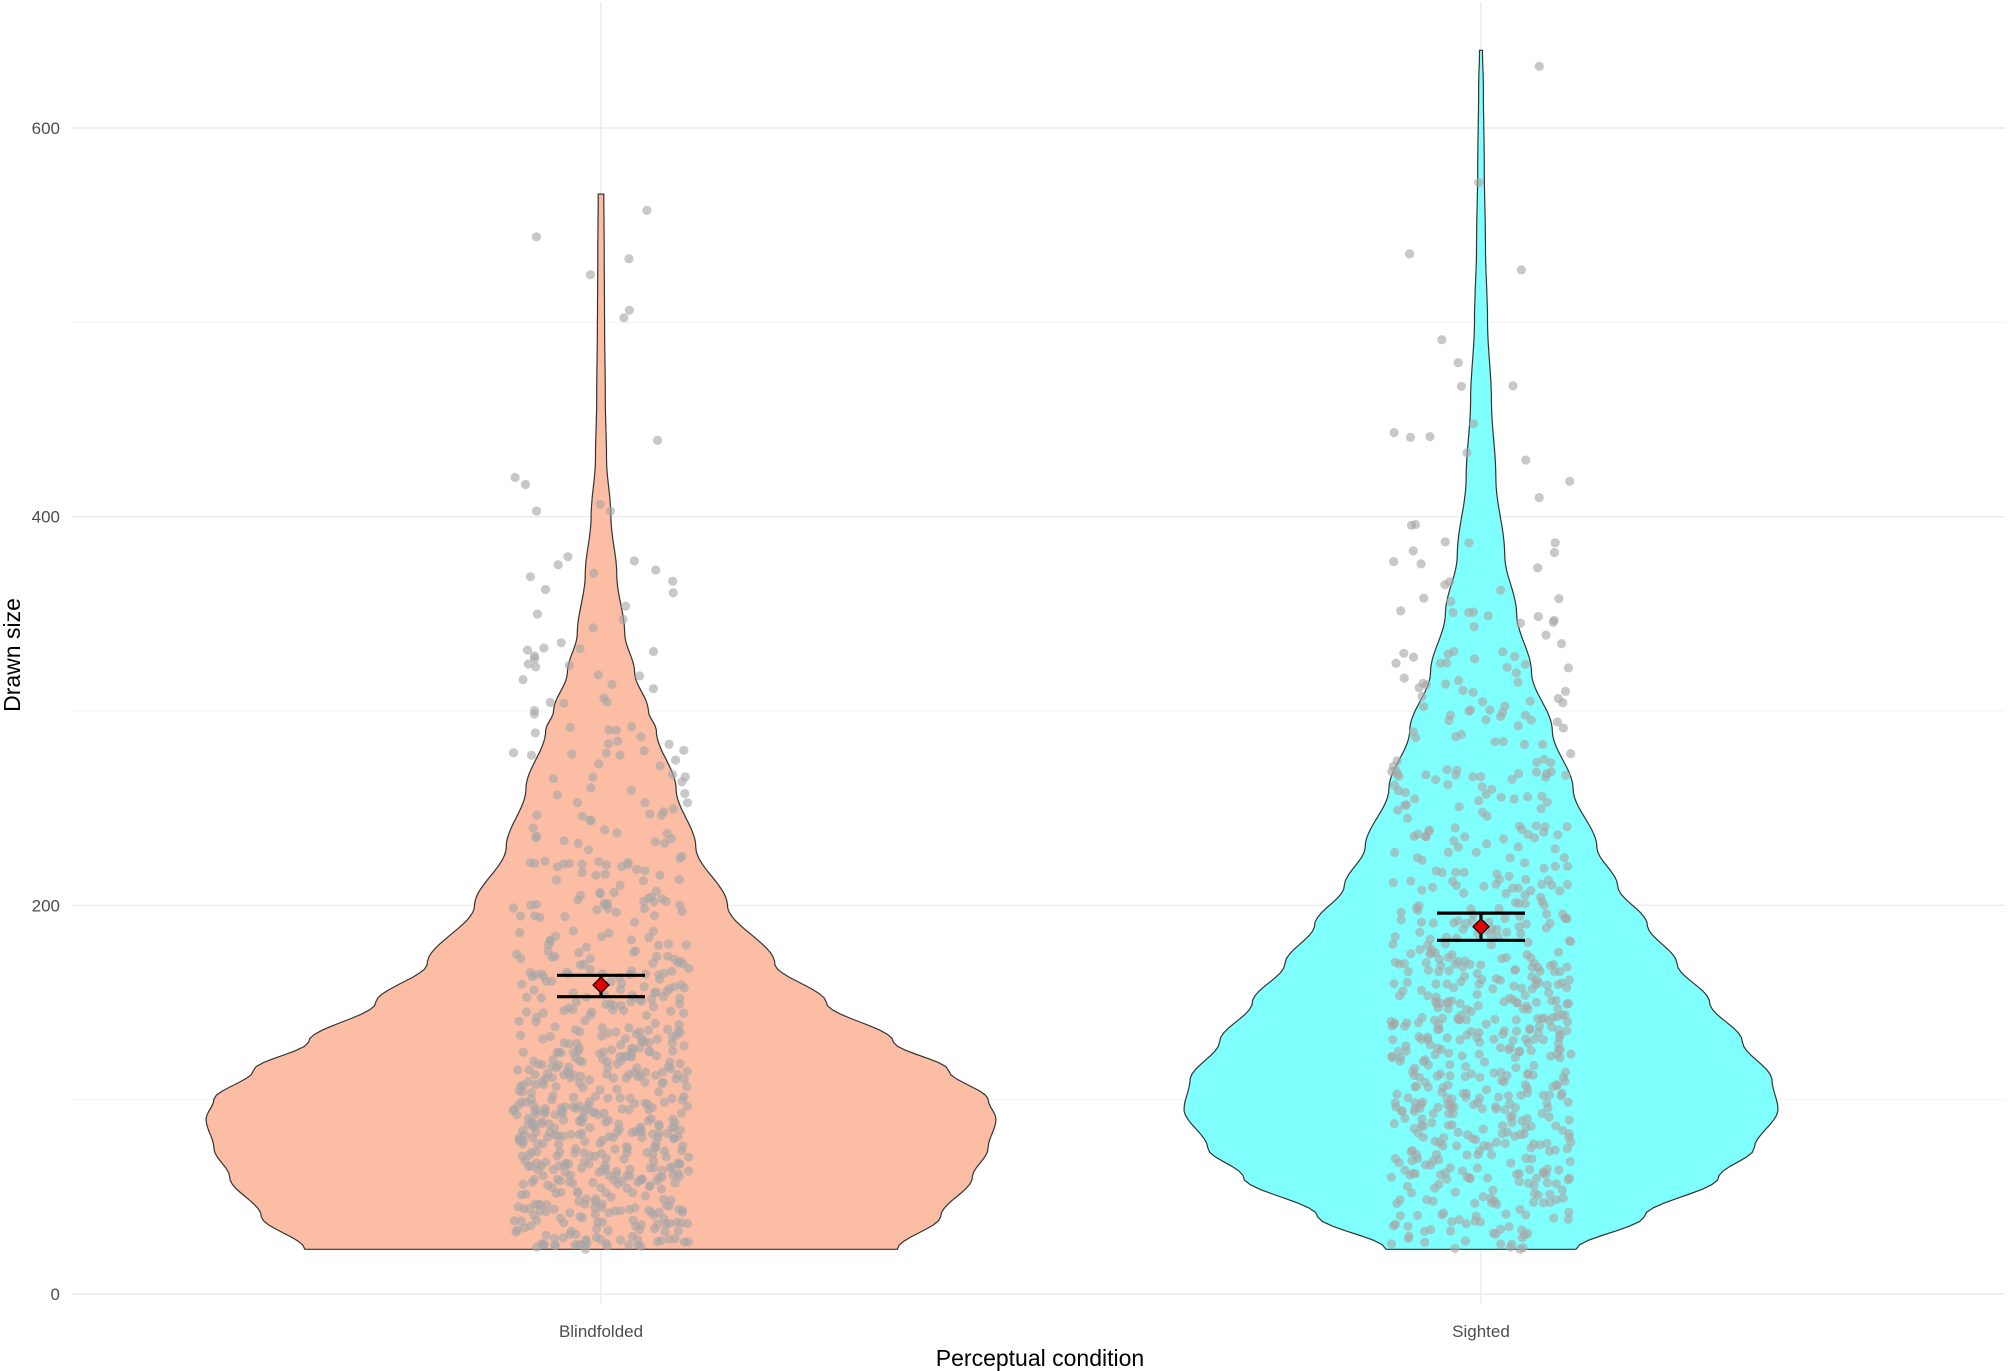 This screenshot has height=1371, width=2008. What do you see at coordinates (55, 1294) in the screenshot?
I see `y-tick-label: 0` at bounding box center [55, 1294].